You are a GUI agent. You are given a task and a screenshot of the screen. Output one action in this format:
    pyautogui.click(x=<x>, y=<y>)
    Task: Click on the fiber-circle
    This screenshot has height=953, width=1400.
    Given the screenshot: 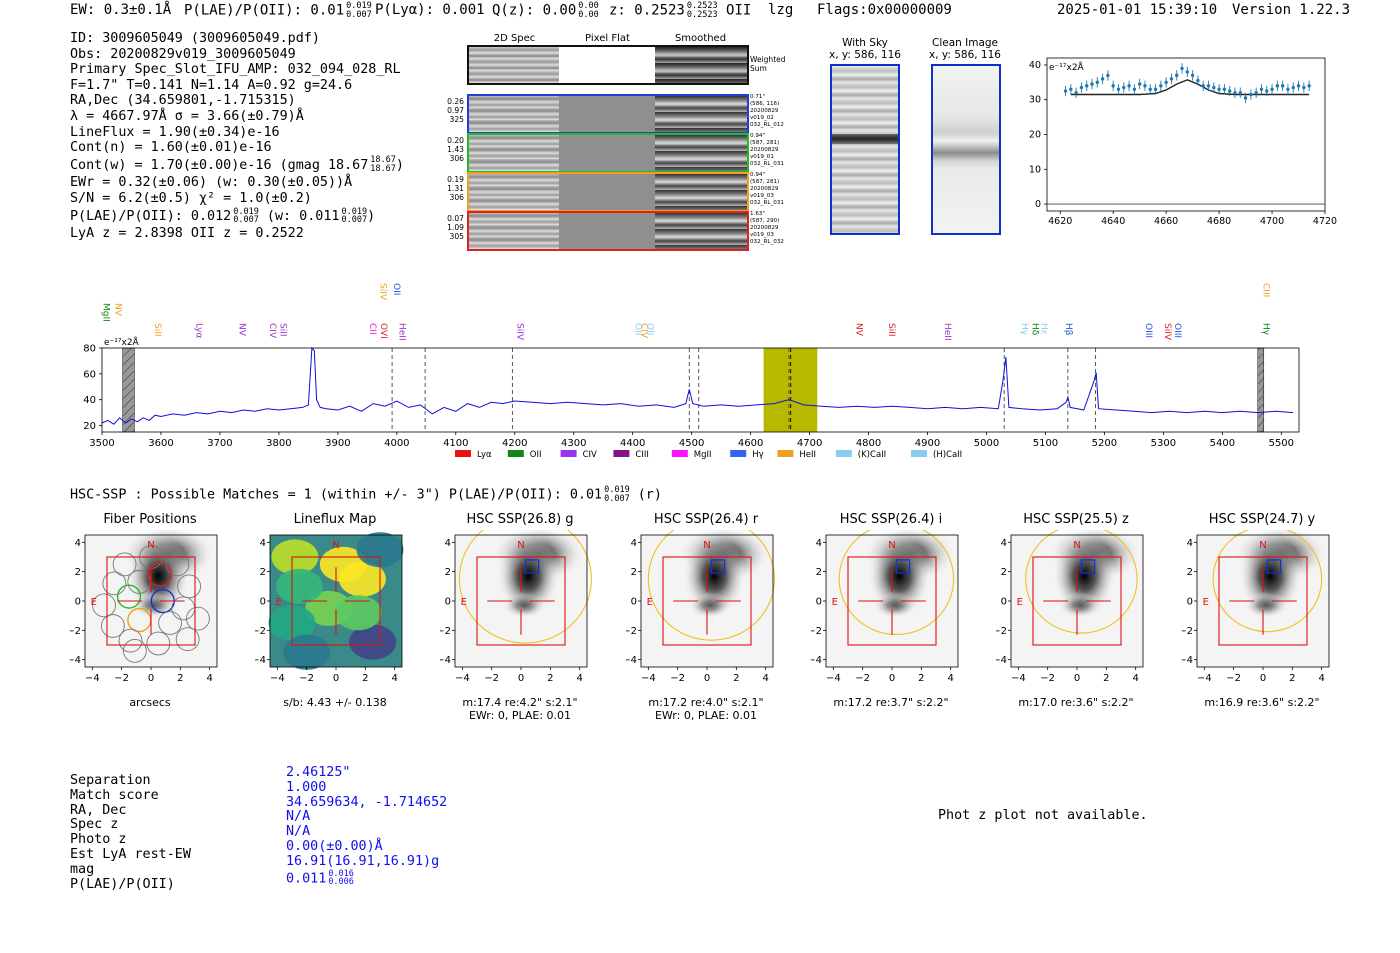 What is the action you would take?
    pyautogui.click(x=159, y=574)
    